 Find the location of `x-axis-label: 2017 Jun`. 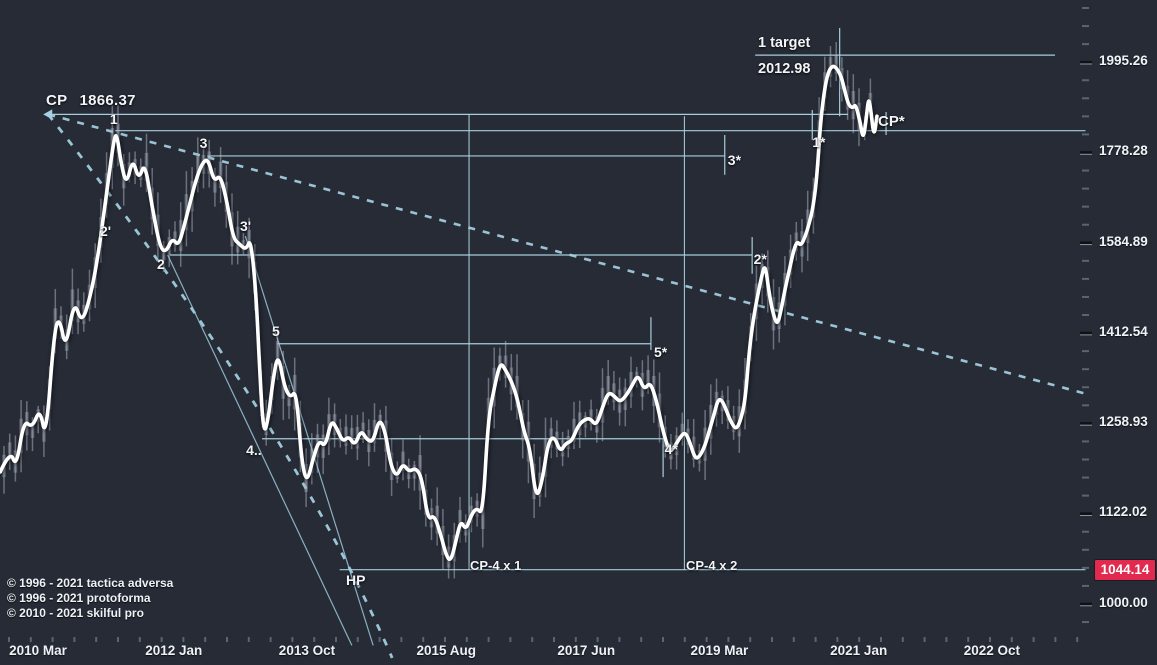

x-axis-label: 2017 Jun is located at coordinates (586, 650).